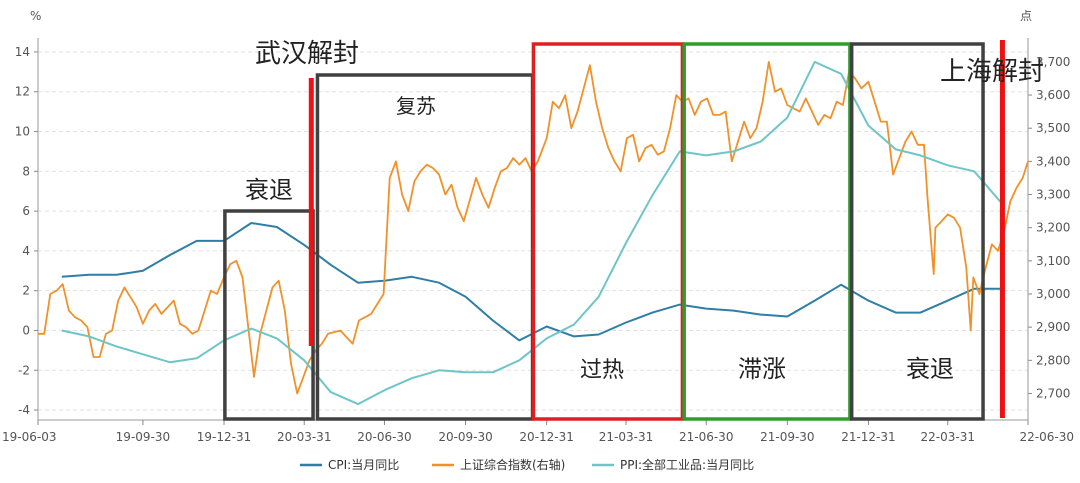 This screenshot has width=1080, height=483. Describe the element at coordinates (687, 464) in the screenshot. I see `legend-label: PPI:全部工业品:当月同比` at that location.